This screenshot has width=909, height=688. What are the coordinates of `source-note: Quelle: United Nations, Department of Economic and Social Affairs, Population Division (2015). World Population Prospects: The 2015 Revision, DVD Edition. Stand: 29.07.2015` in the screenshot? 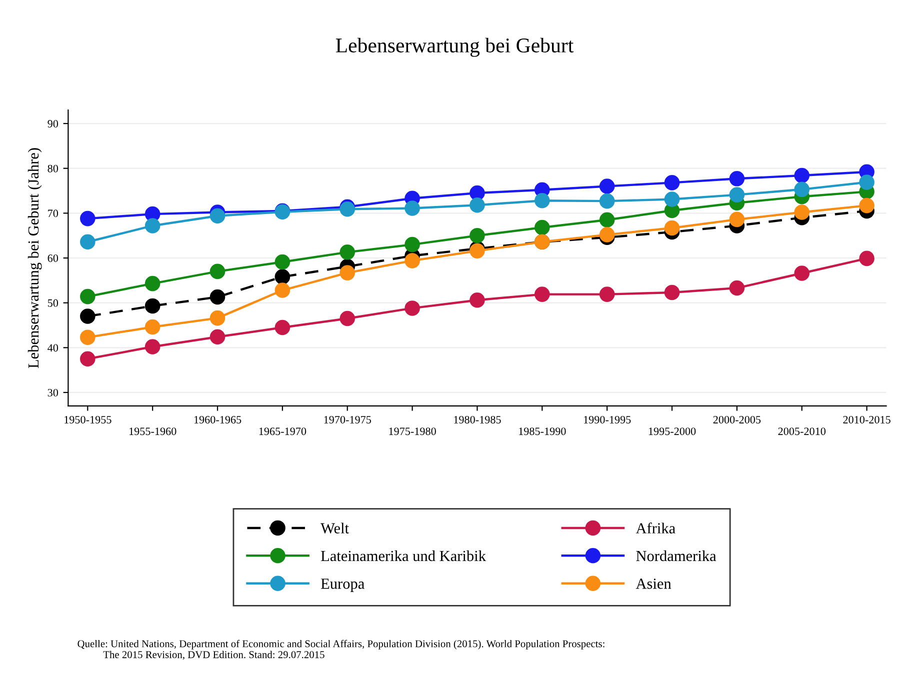 It's located at (341, 650).